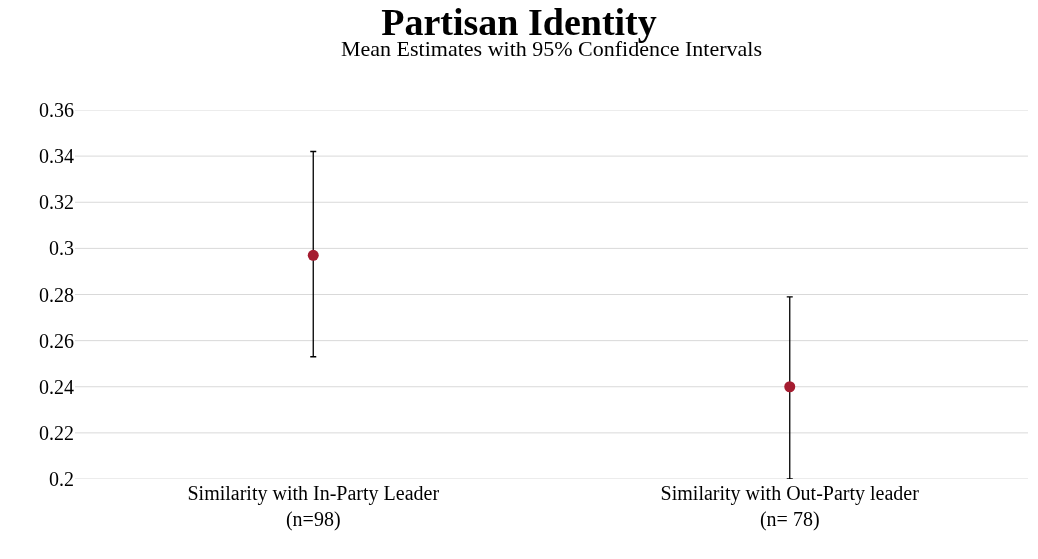 This screenshot has width=1038, height=559. Describe the element at coordinates (56, 432) in the screenshot. I see `y-tick-label: 0.22` at that location.